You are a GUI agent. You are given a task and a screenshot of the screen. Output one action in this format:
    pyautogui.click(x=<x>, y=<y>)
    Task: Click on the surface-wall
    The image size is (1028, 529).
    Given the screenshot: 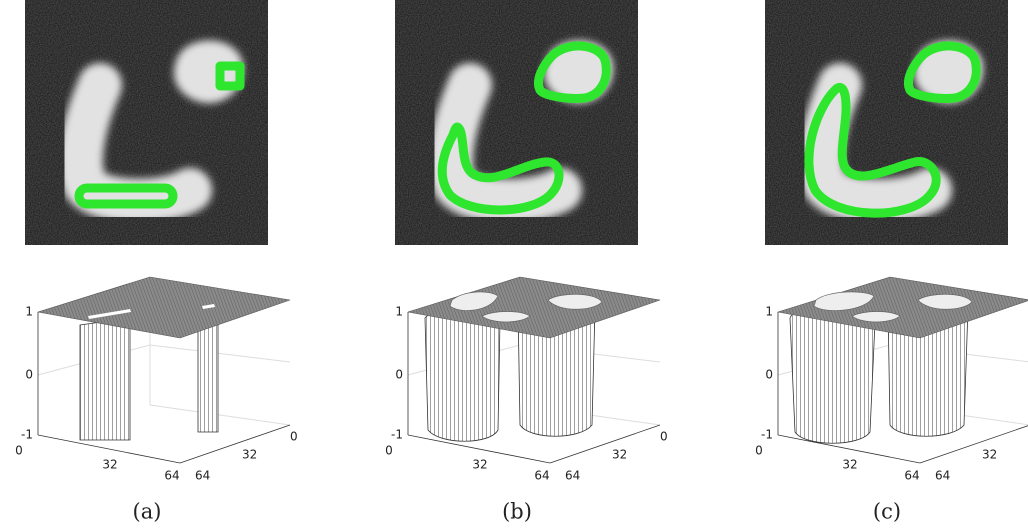 What is the action you would take?
    pyautogui.click(x=105, y=379)
    